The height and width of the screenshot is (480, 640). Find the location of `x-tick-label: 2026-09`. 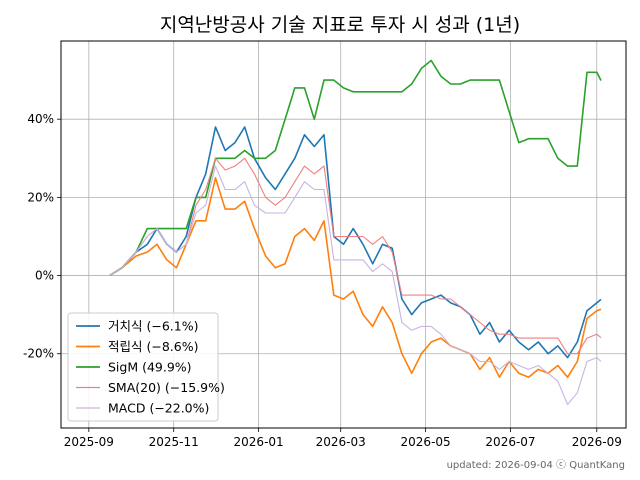

x-tick-label: 2026-09 is located at coordinates (597, 442).